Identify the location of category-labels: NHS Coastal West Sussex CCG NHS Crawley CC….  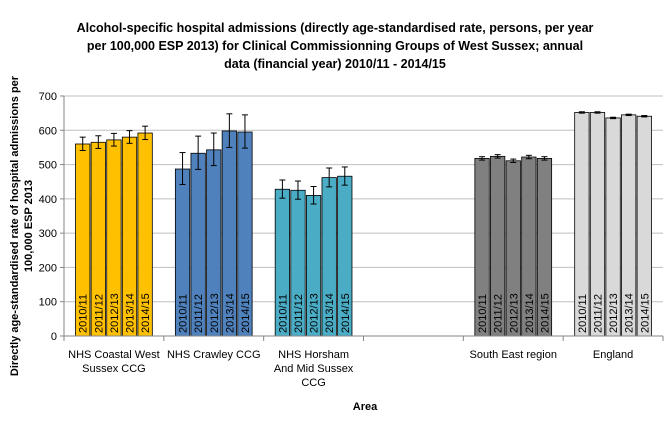
(350, 369).